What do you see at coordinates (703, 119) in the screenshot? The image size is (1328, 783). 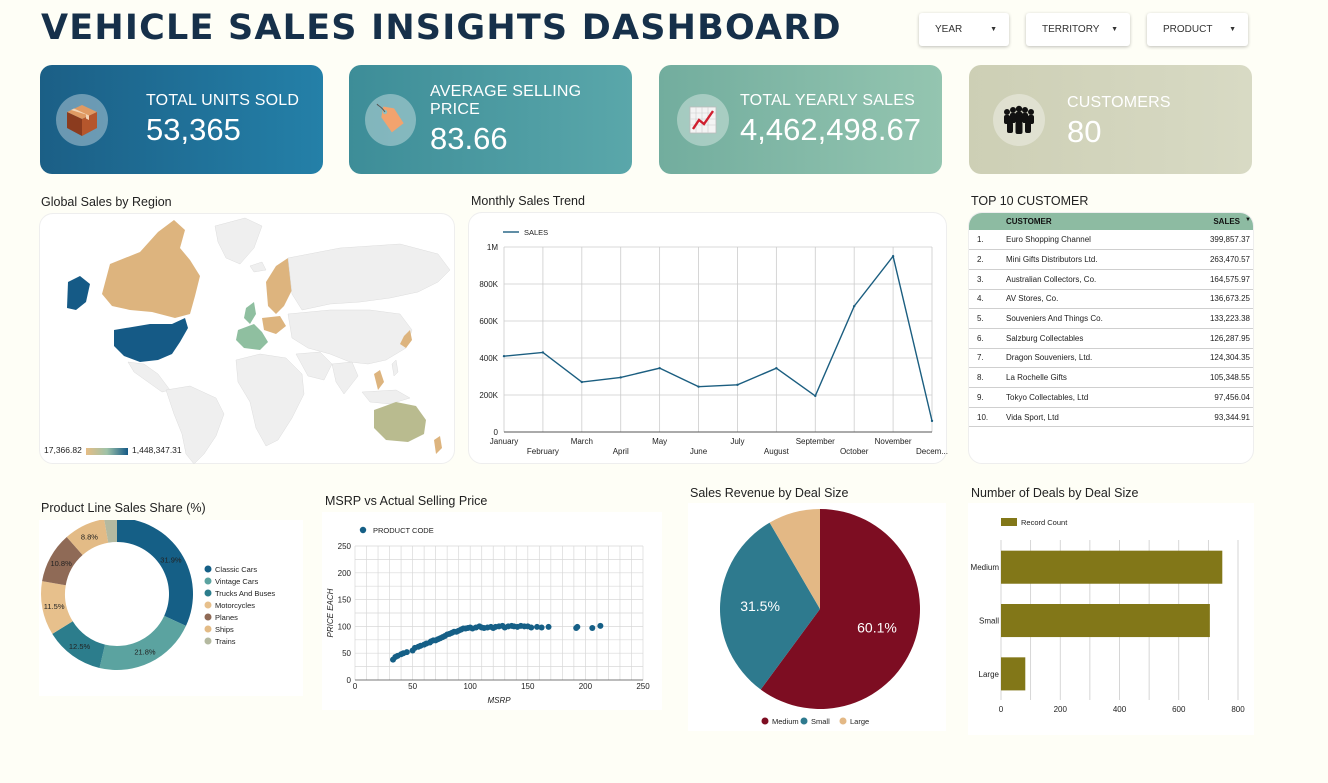 I see `trend-chart-icon` at bounding box center [703, 119].